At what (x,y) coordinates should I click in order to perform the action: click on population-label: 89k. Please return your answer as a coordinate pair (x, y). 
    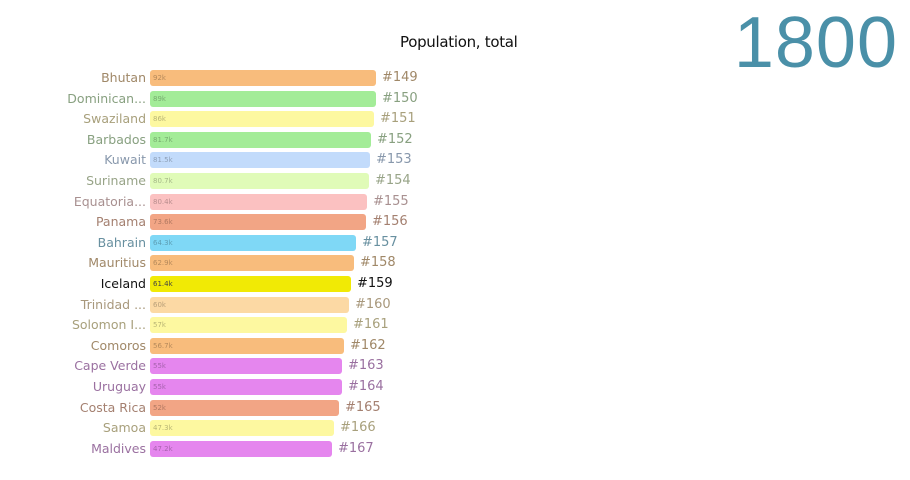
    Looking at the image, I should click on (159, 99).